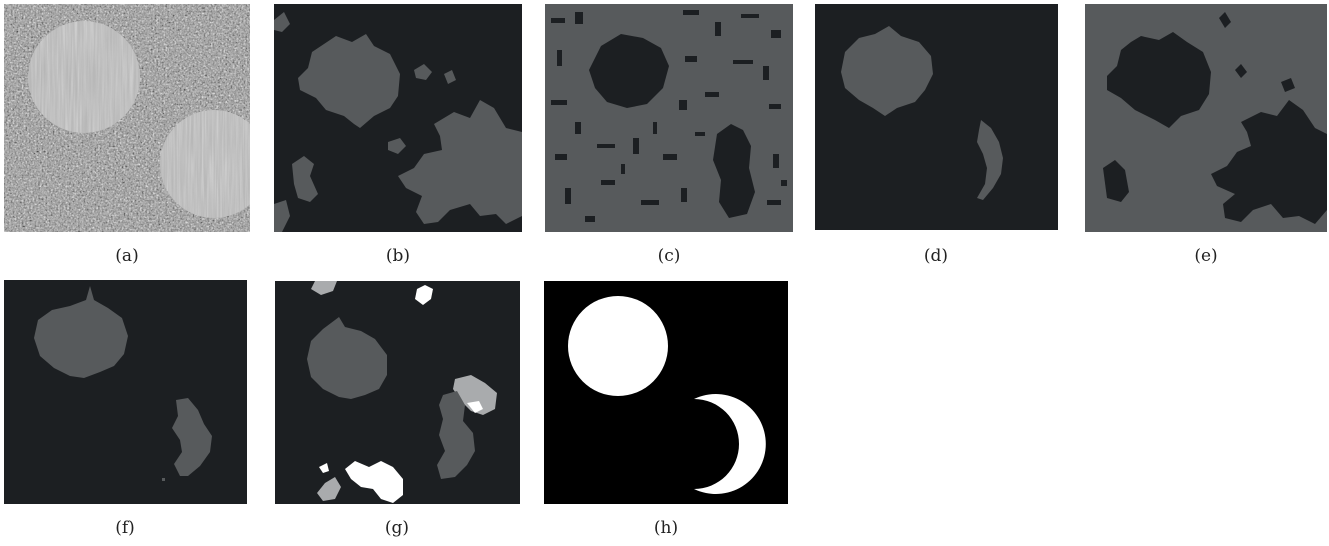  I want to click on panel-f-label: (f), so click(125, 528).